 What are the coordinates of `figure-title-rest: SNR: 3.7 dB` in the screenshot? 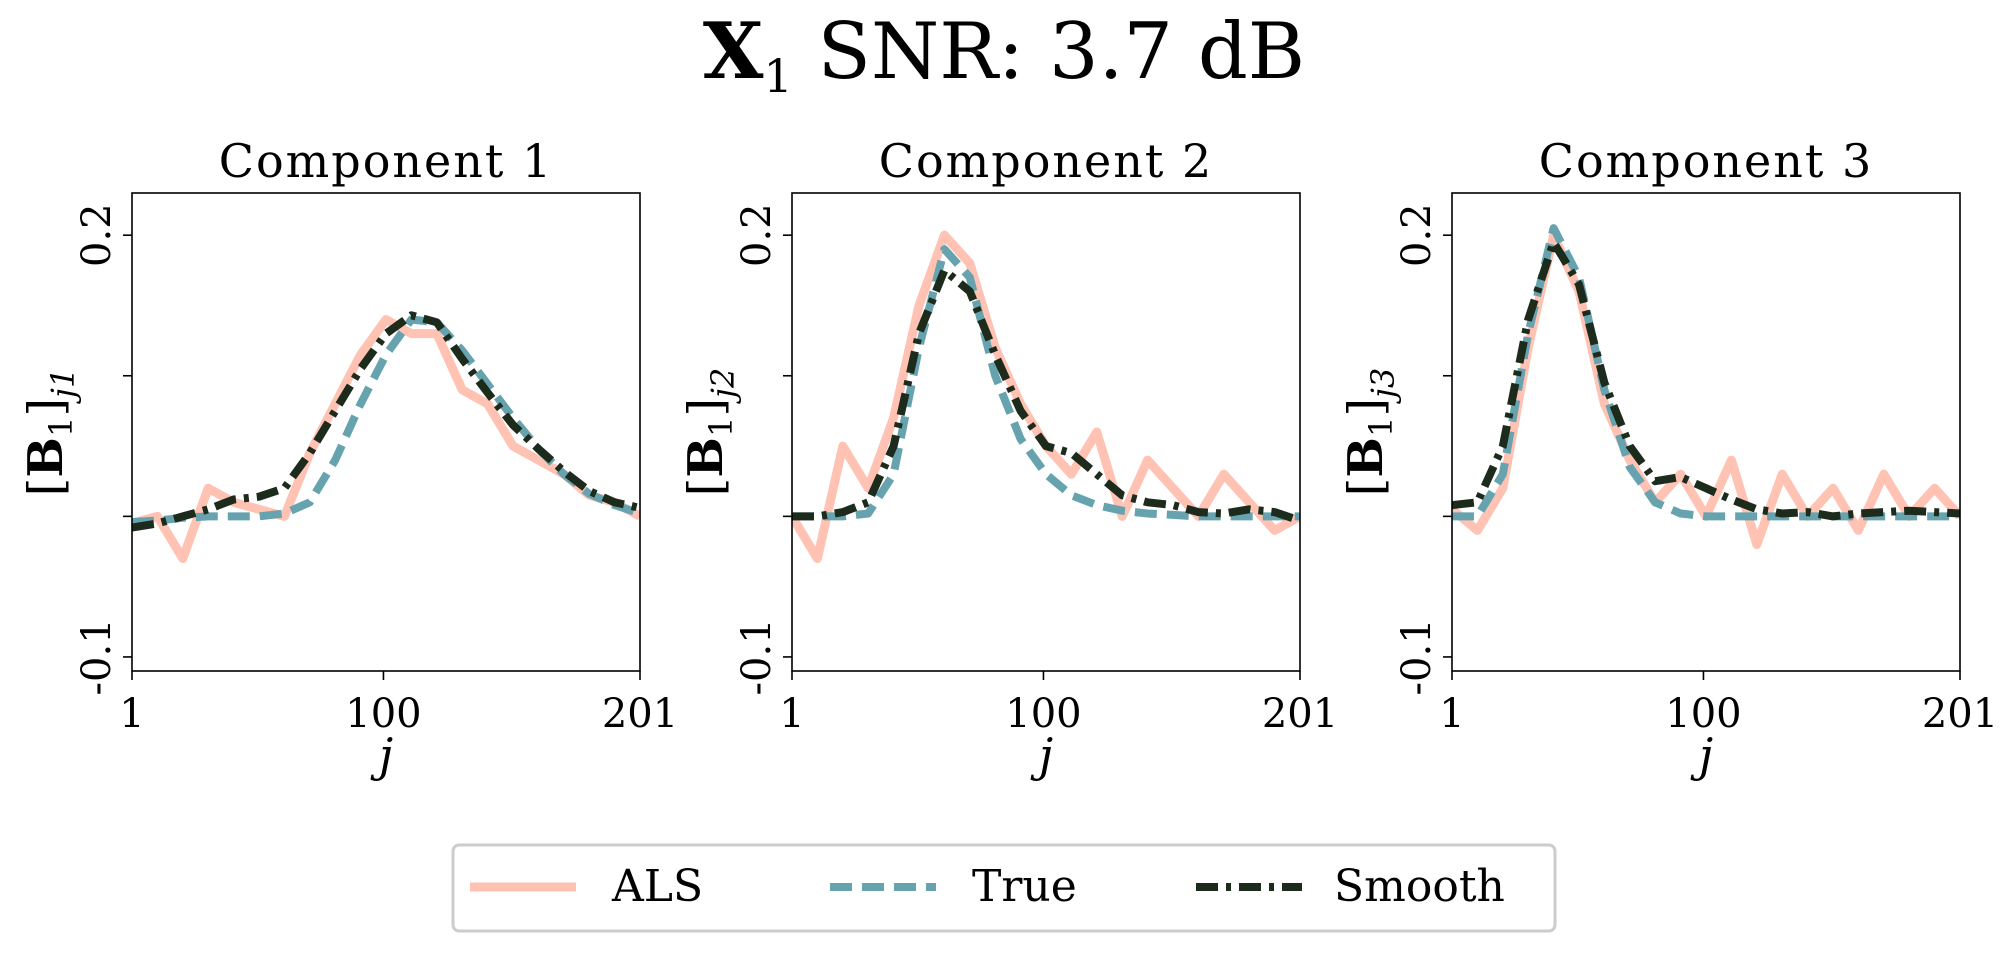 It's located at (1049, 52).